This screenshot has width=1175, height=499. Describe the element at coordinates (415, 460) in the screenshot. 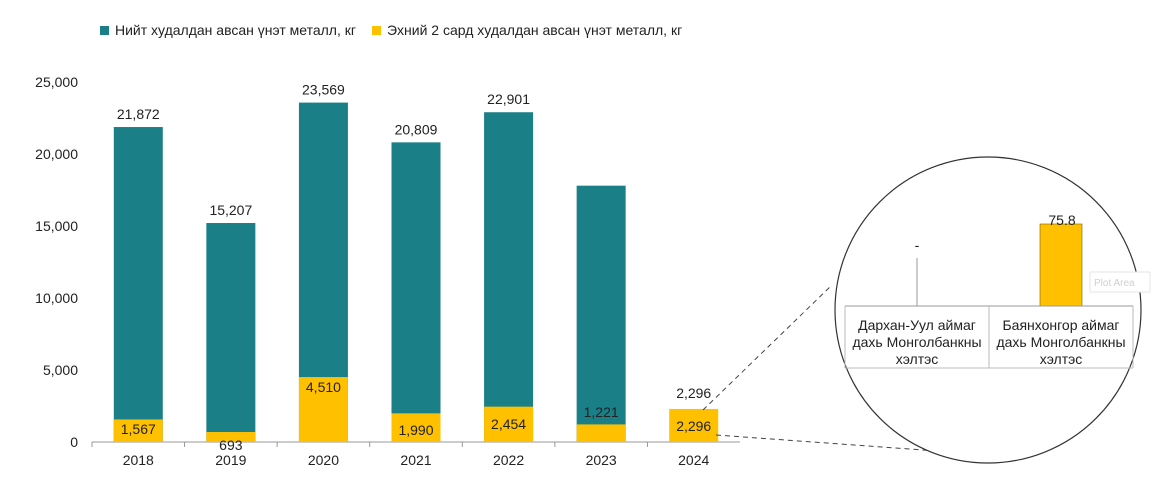

I see `x-tick-label: 2021` at that location.